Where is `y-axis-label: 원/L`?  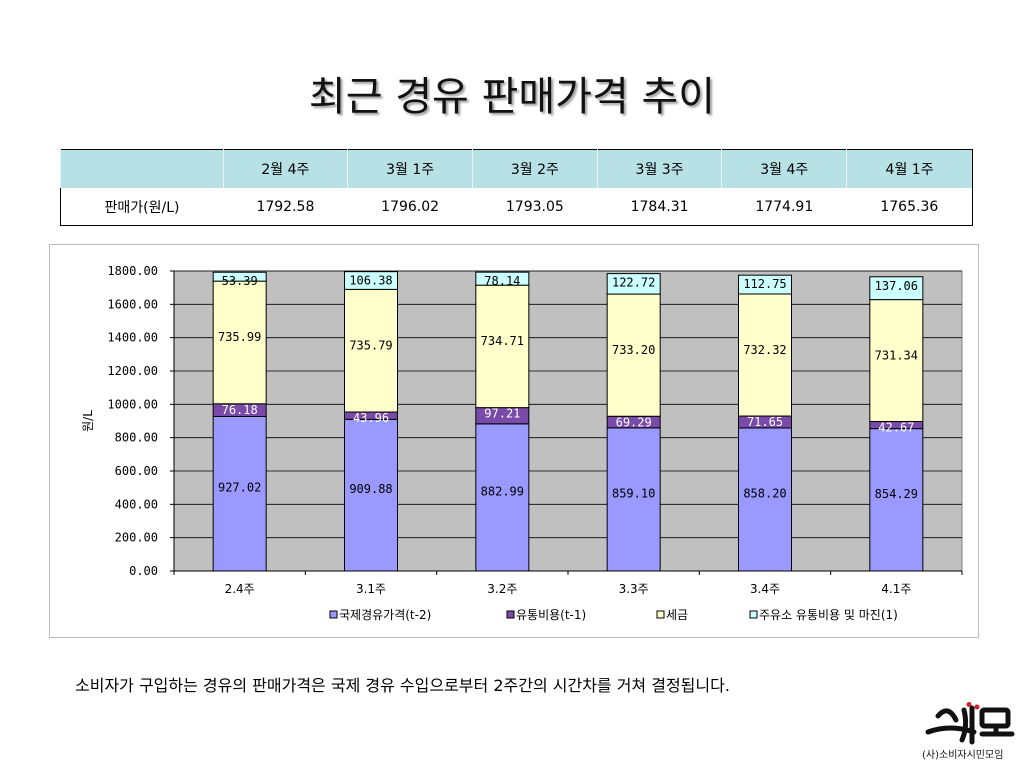 y-axis-label: 원/L is located at coordinates (88, 421).